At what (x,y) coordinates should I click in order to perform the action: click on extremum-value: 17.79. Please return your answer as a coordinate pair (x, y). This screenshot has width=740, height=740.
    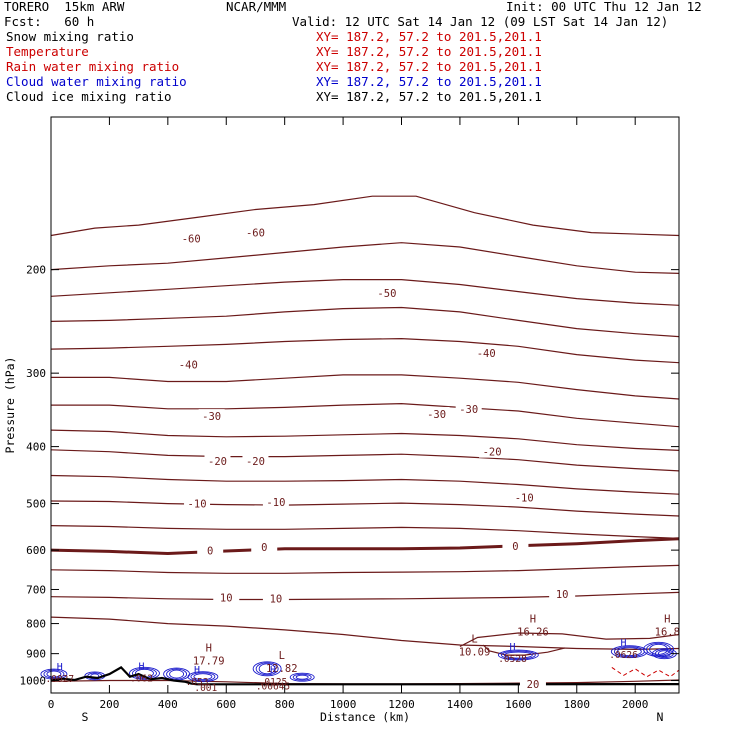
    Looking at the image, I should click on (209, 661).